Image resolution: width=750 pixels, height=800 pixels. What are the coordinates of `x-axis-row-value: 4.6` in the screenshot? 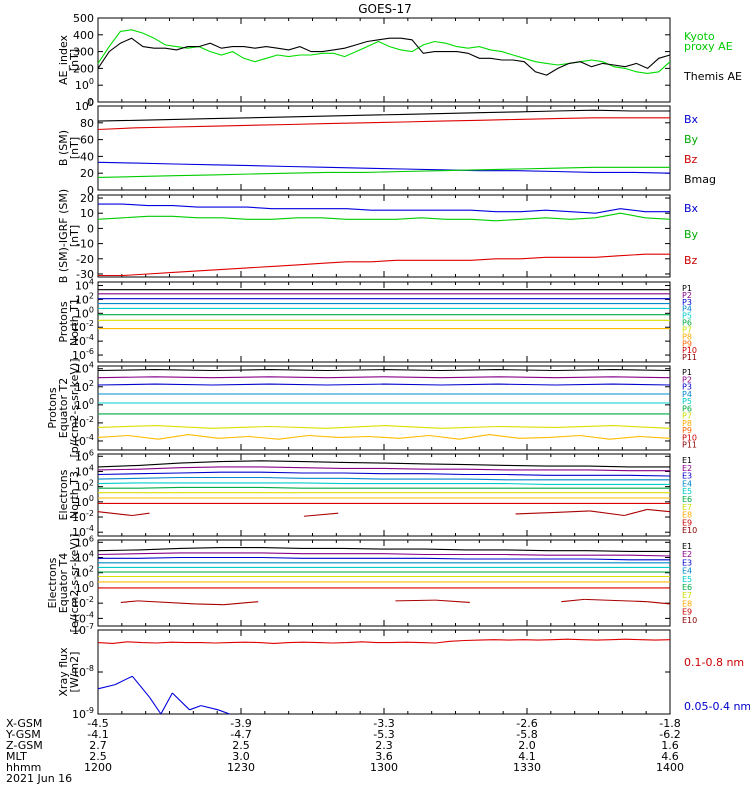 It's located at (670, 756).